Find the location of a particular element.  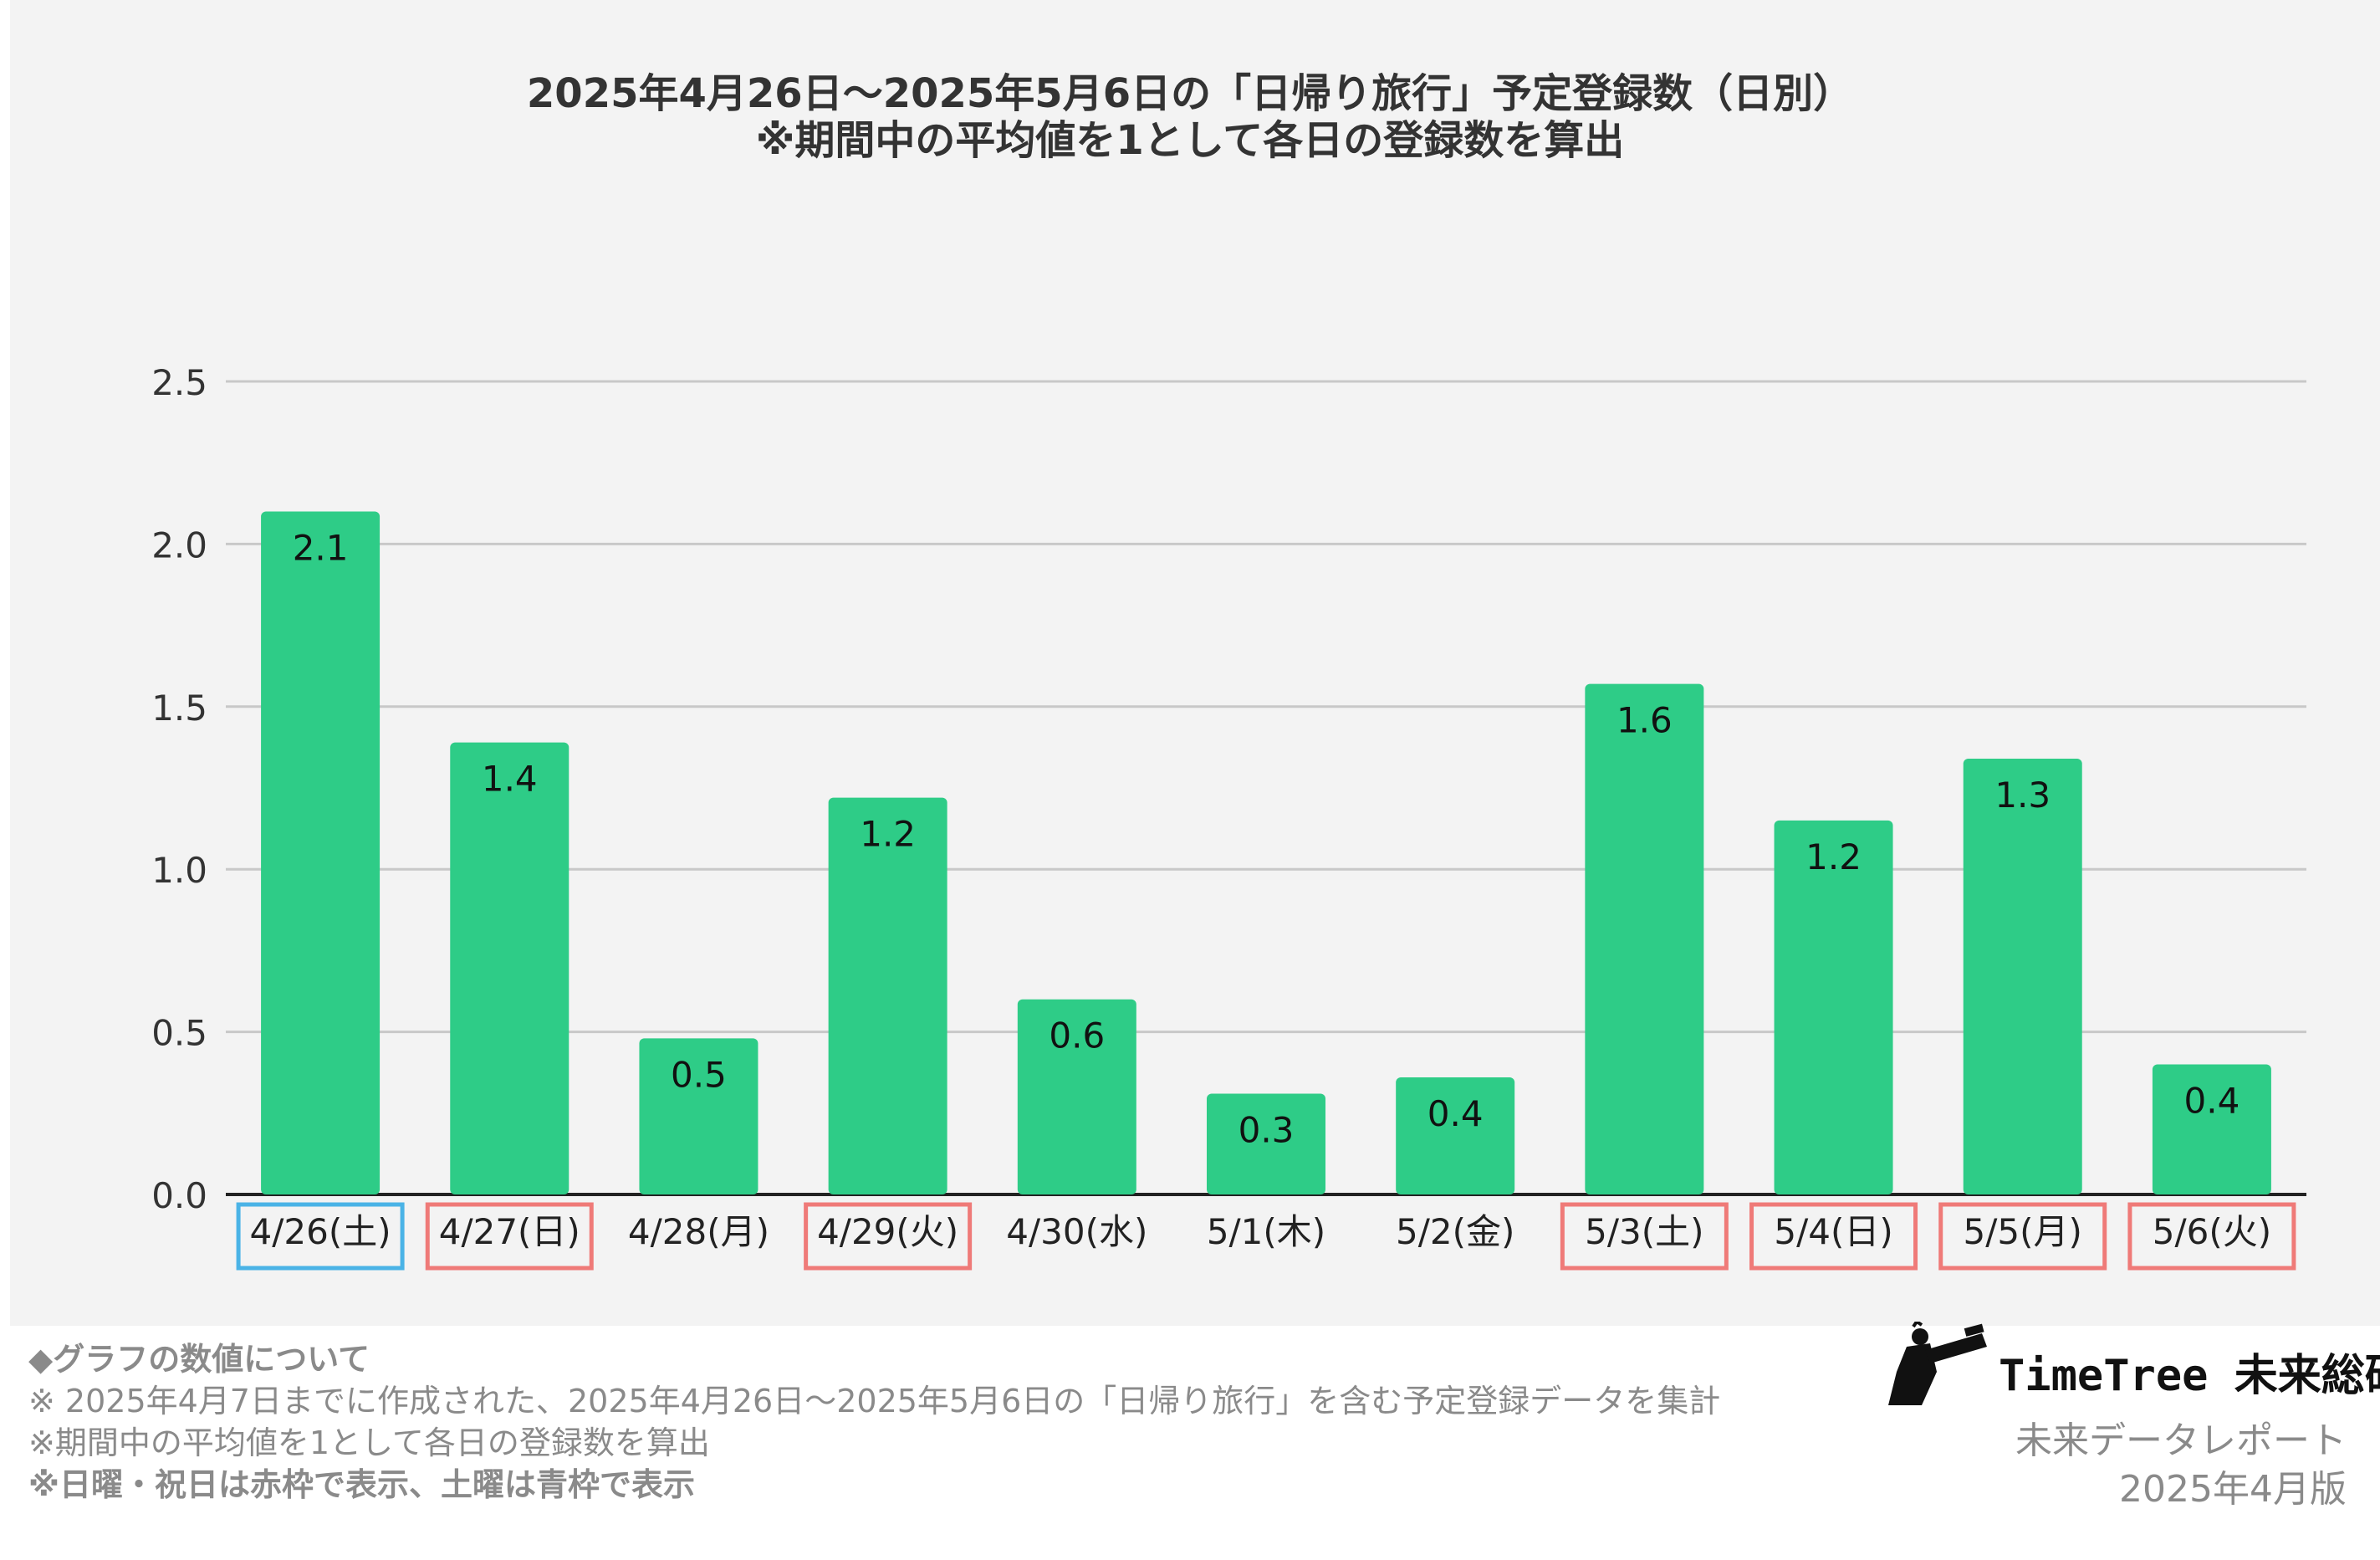

data-label: 0.5 is located at coordinates (699, 1074).